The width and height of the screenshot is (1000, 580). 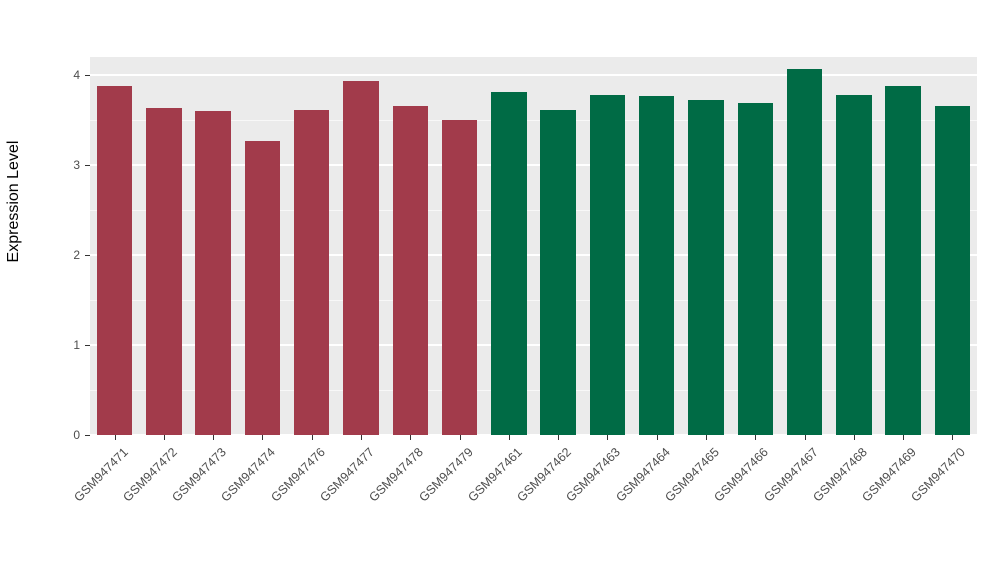 What do you see at coordinates (76, 435) in the screenshot?
I see `y-tick-label: 0` at bounding box center [76, 435].